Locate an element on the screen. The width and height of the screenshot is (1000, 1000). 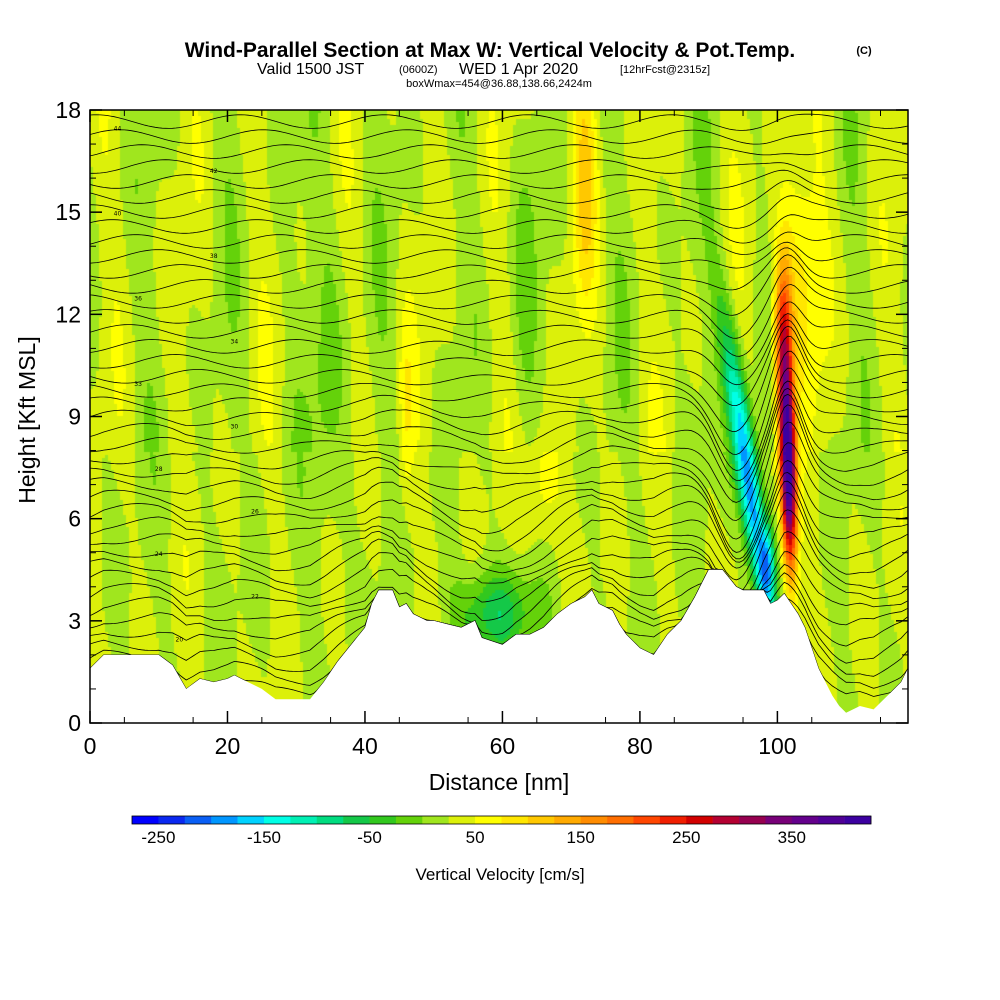
x-tick-label: 20 is located at coordinates (228, 746).